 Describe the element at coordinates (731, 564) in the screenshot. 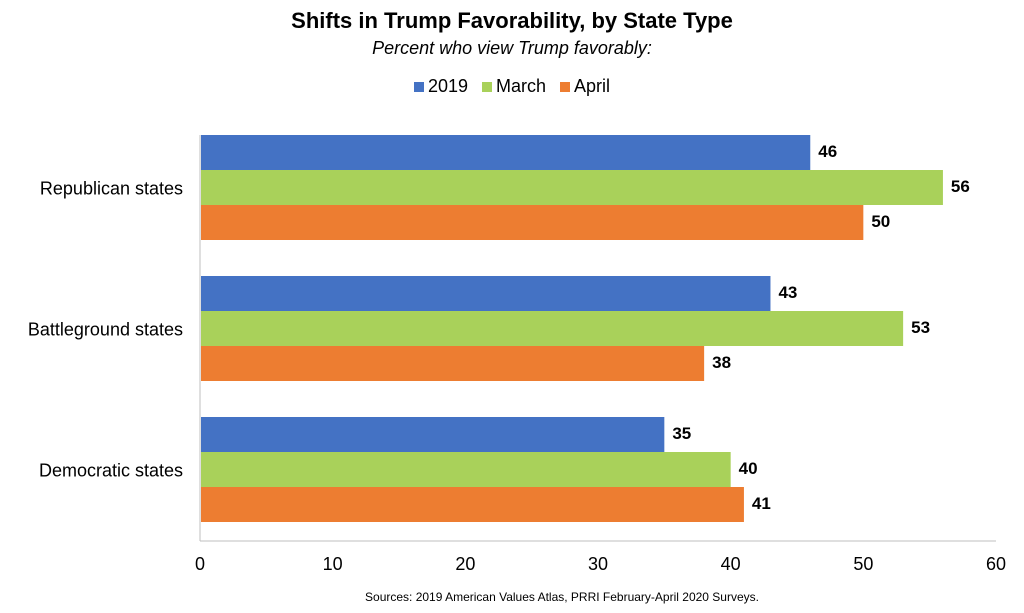

I see `x-tick-label: 40` at that location.